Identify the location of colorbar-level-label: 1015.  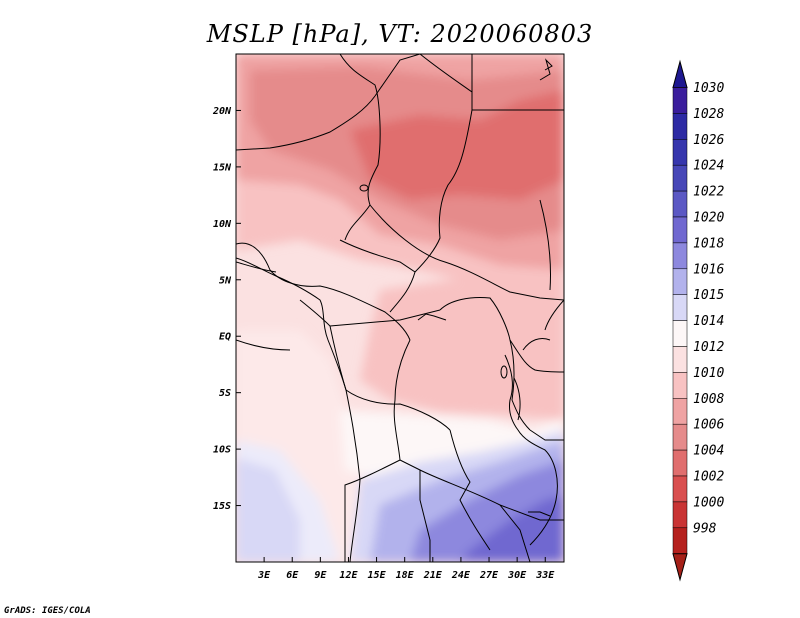
(708, 295).